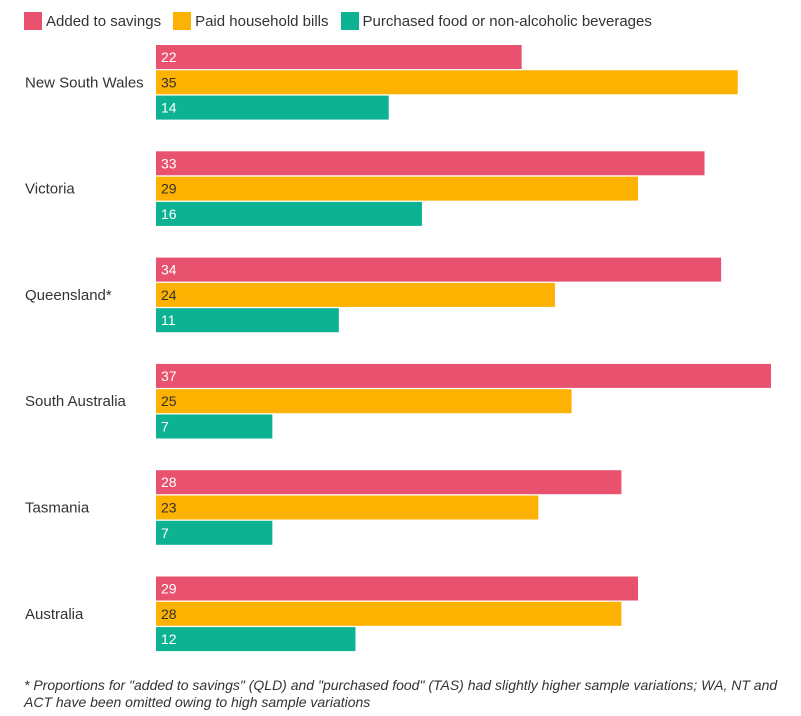 Image resolution: width=801 pixels, height=716 pixels. I want to click on legend-label: Paid household bills, so click(262, 21).